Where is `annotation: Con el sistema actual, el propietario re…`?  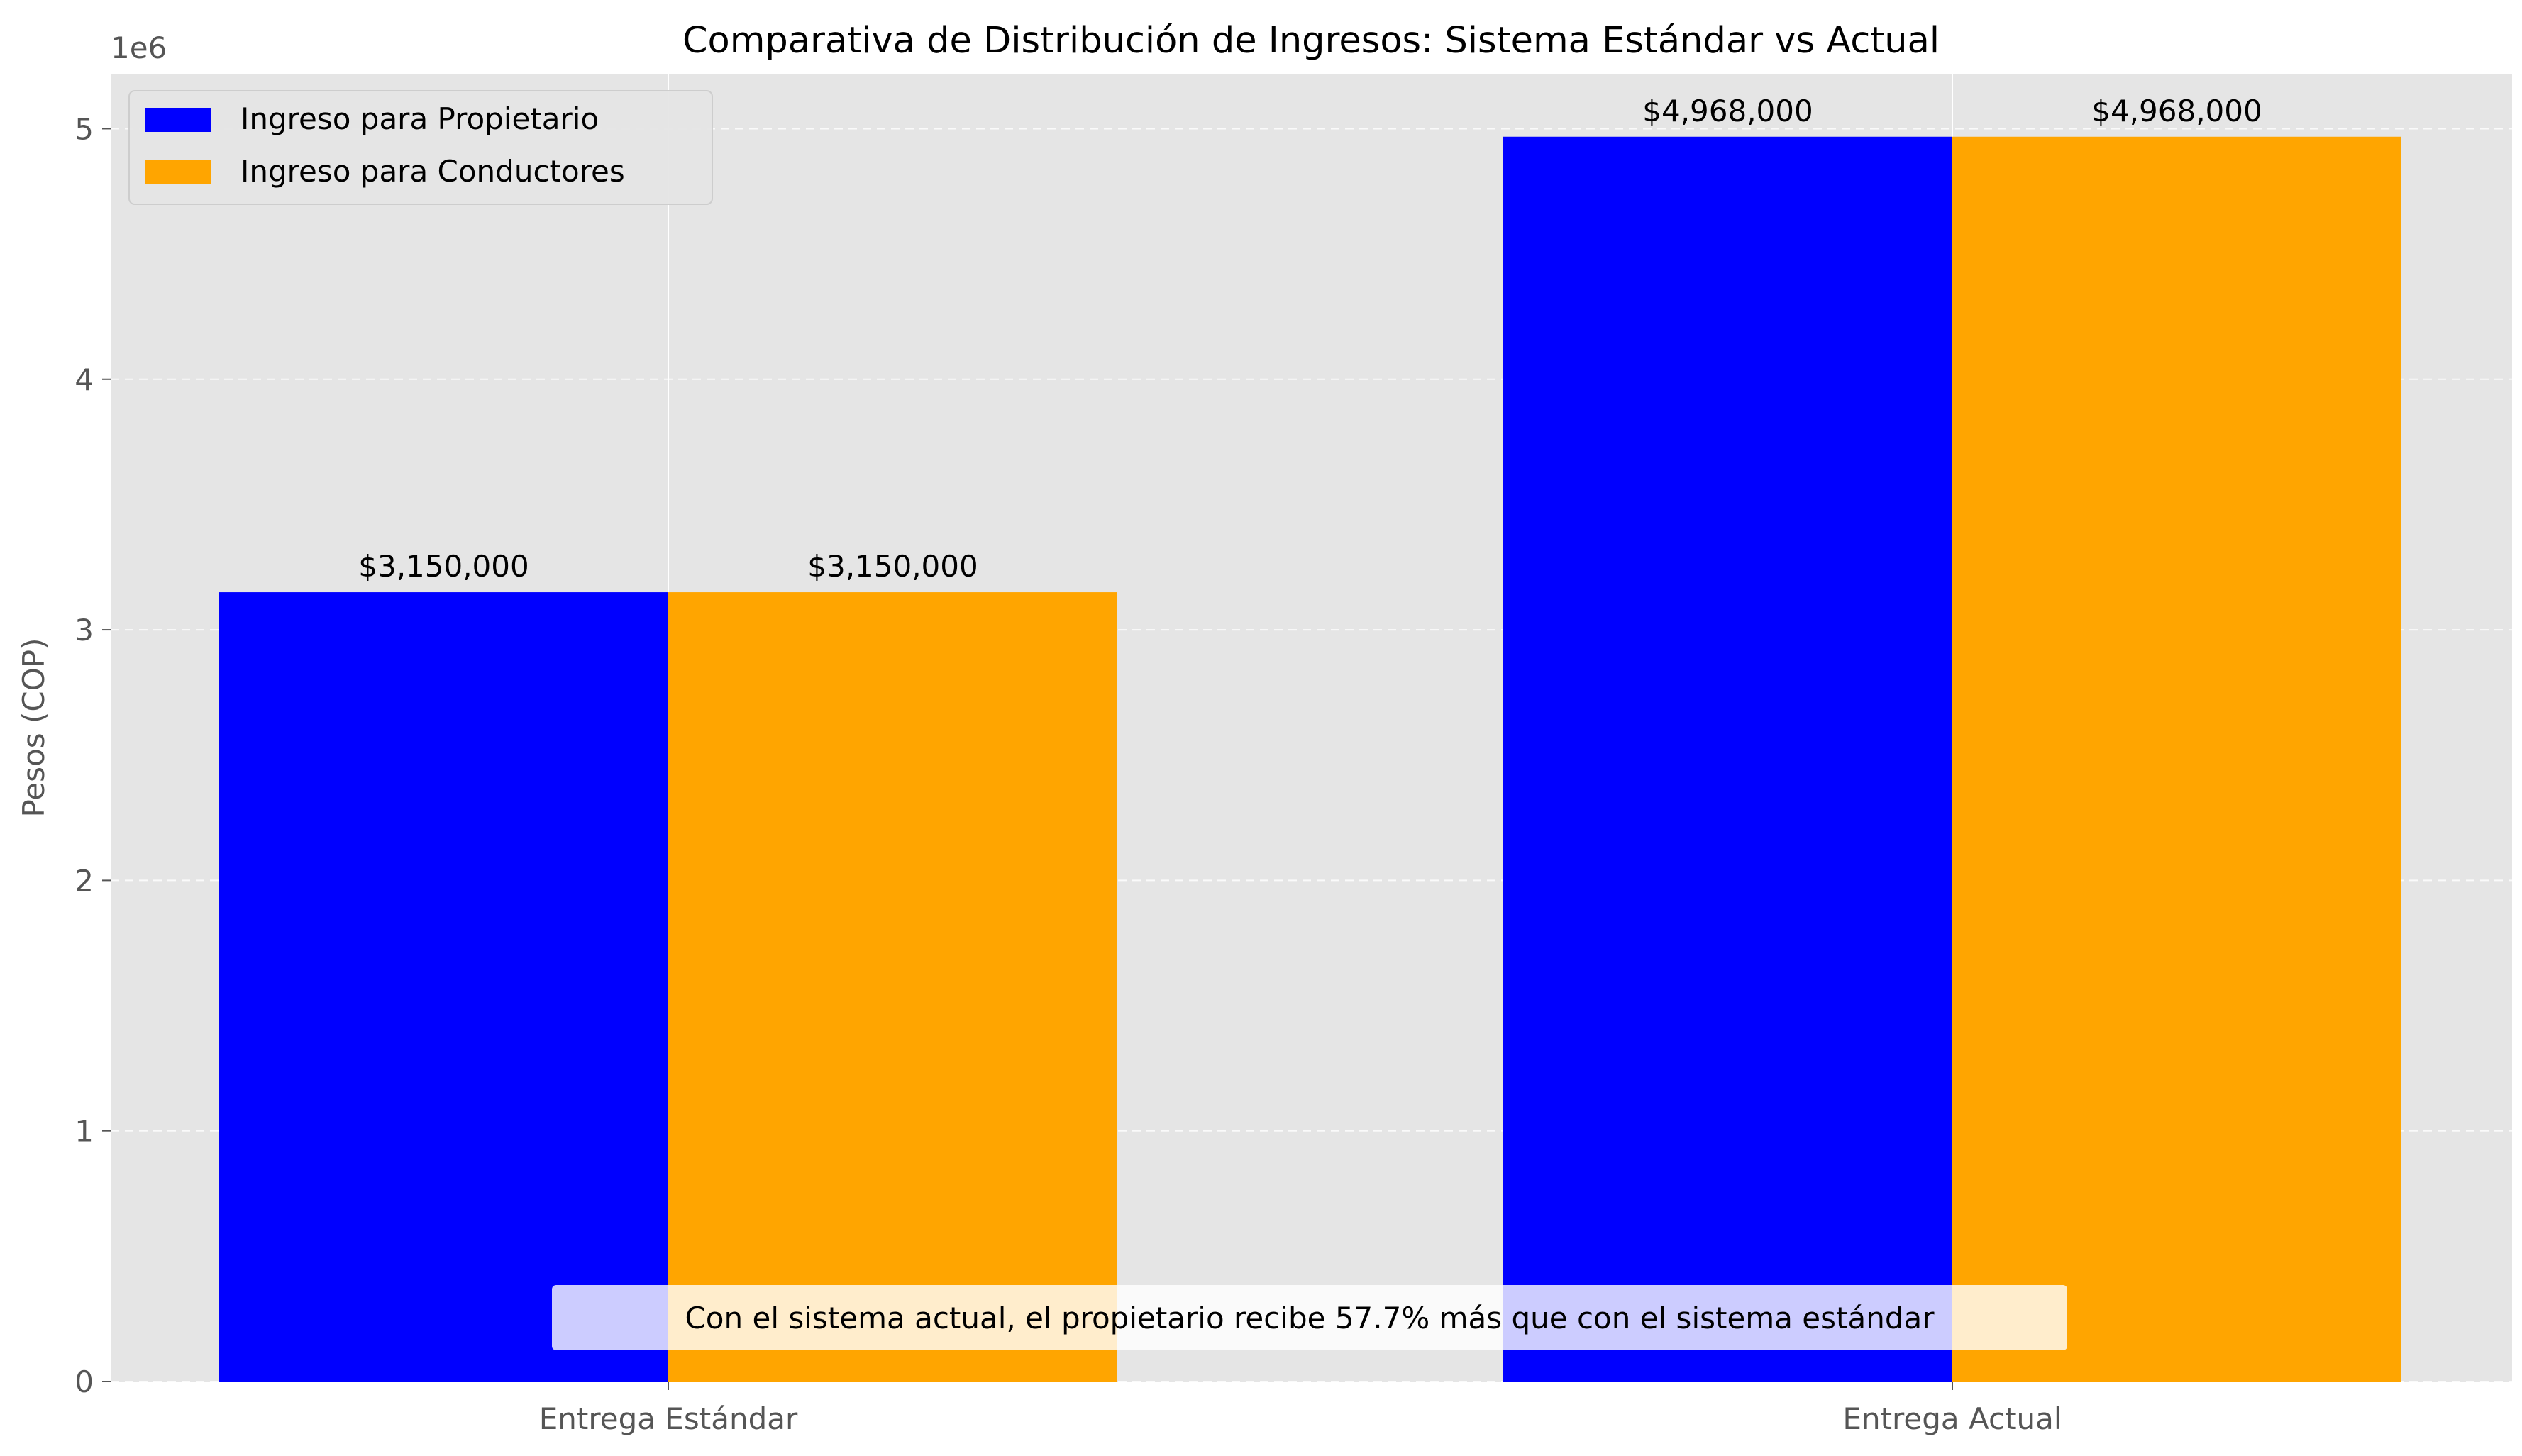 annotation: Con el sistema actual, el propietario re… is located at coordinates (1309, 1317).